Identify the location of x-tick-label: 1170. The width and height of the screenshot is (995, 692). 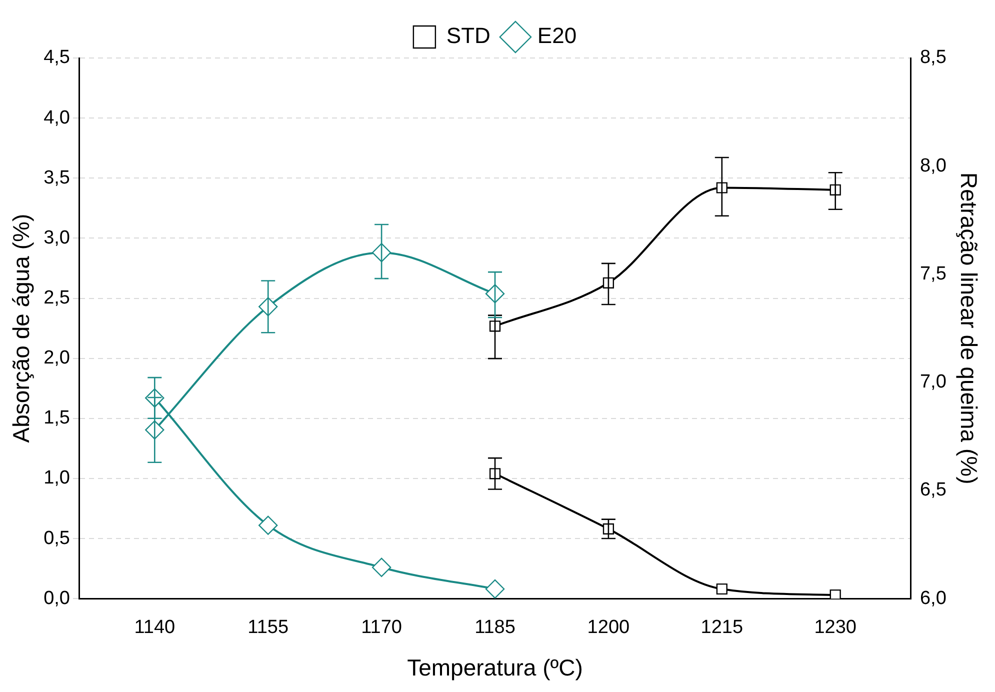
(381, 627).